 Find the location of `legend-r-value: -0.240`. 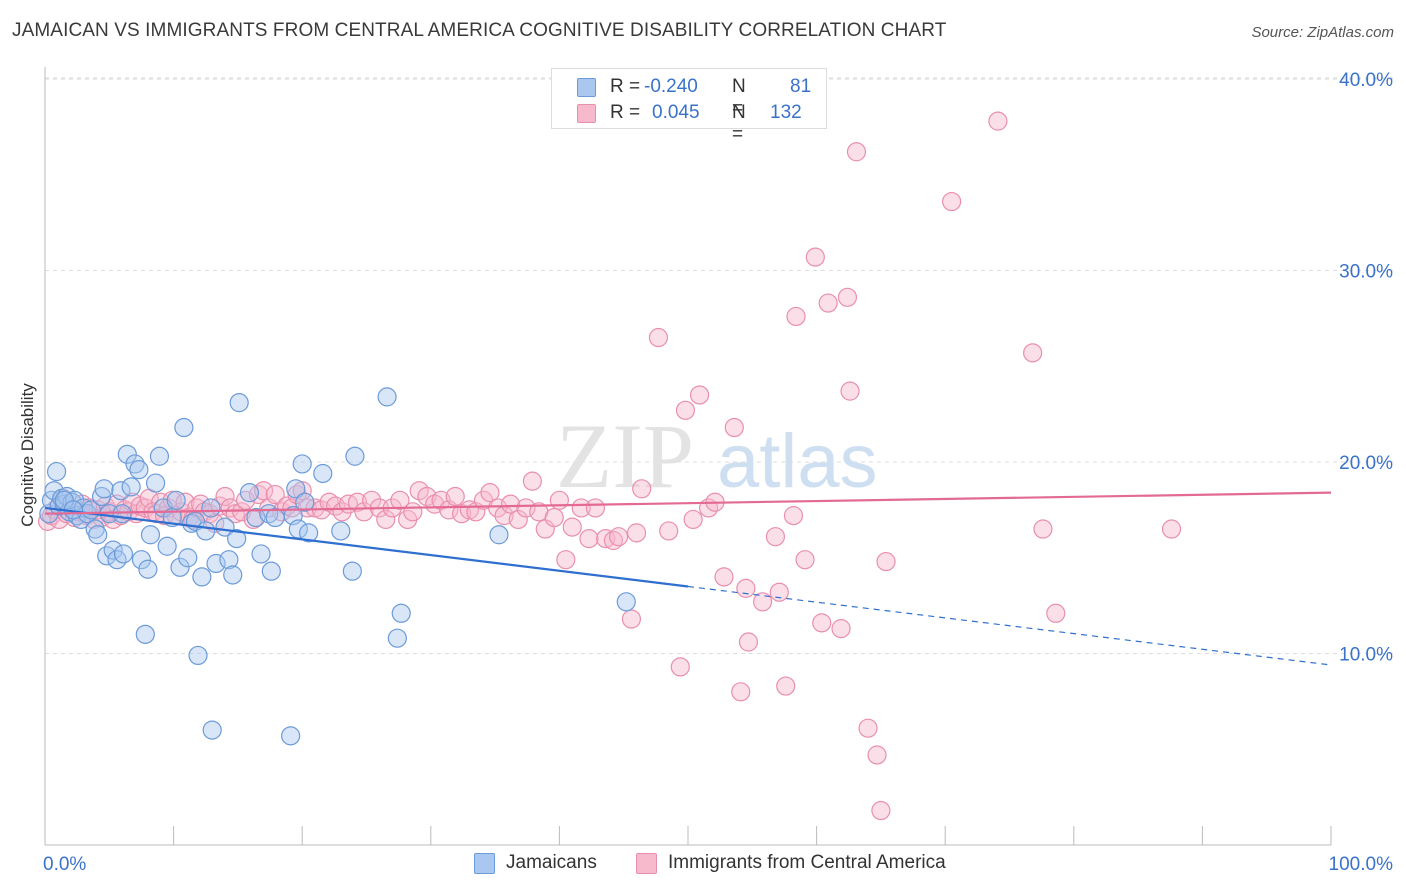

legend-r-value: -0.240 is located at coordinates (671, 86).